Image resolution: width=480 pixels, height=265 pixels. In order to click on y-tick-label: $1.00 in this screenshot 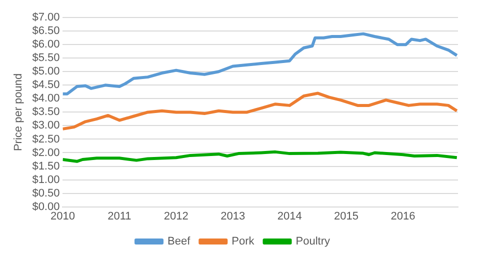, I will do `click(46, 180)`.